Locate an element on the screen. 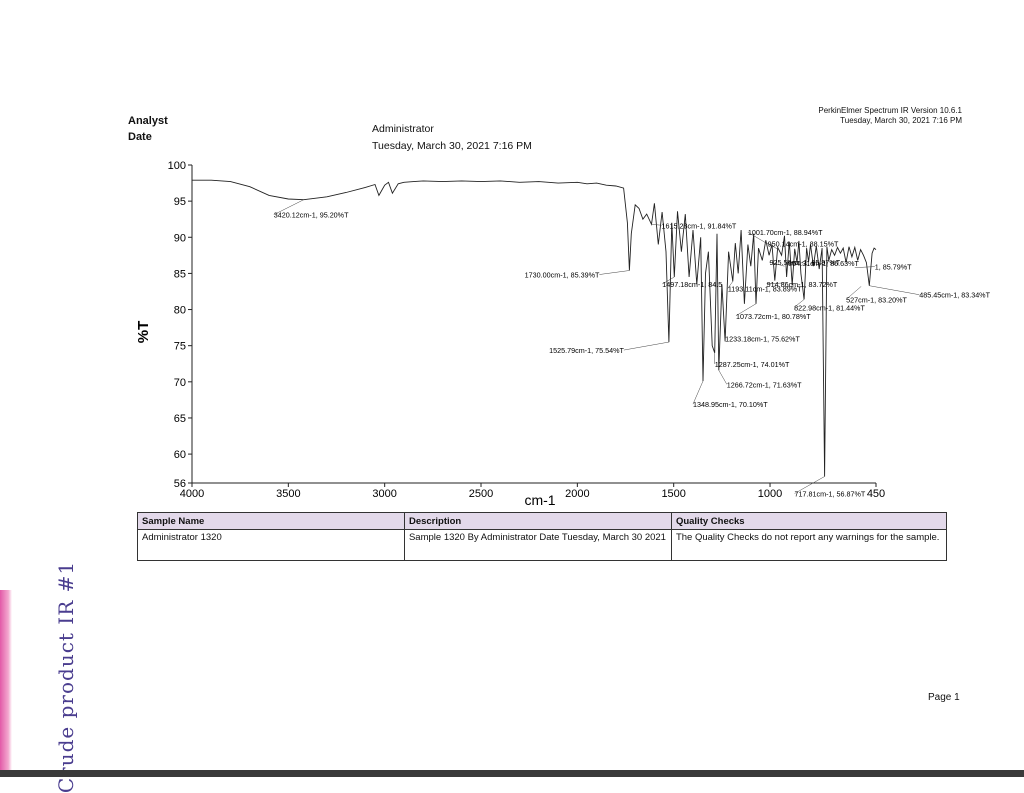 This screenshot has width=1024, height=793. peak-annotation-label: 914.86cm-1, 83.72%T is located at coordinates (802, 284).